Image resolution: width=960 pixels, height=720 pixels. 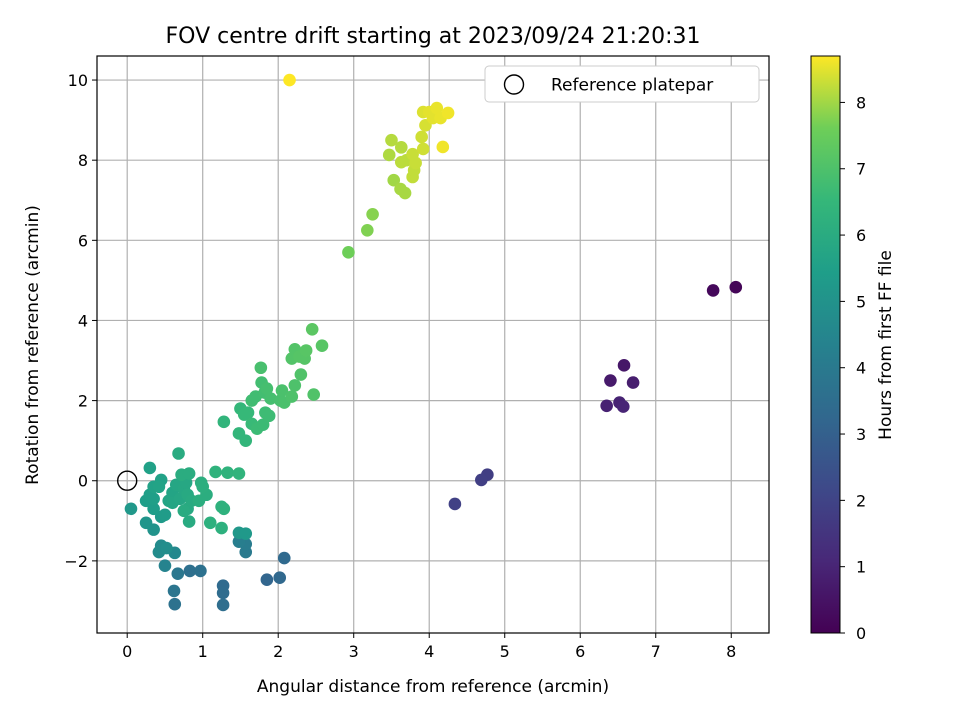 What do you see at coordinates (505, 651) in the screenshot?
I see `x-tick-label: 5` at bounding box center [505, 651].